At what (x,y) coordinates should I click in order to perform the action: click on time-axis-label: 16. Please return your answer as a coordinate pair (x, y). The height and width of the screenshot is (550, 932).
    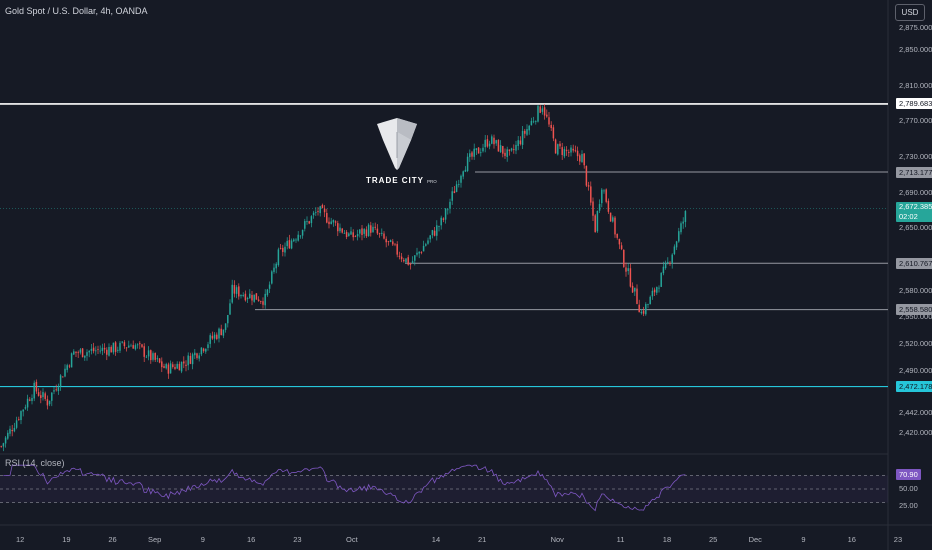
    Looking at the image, I should click on (851, 539).